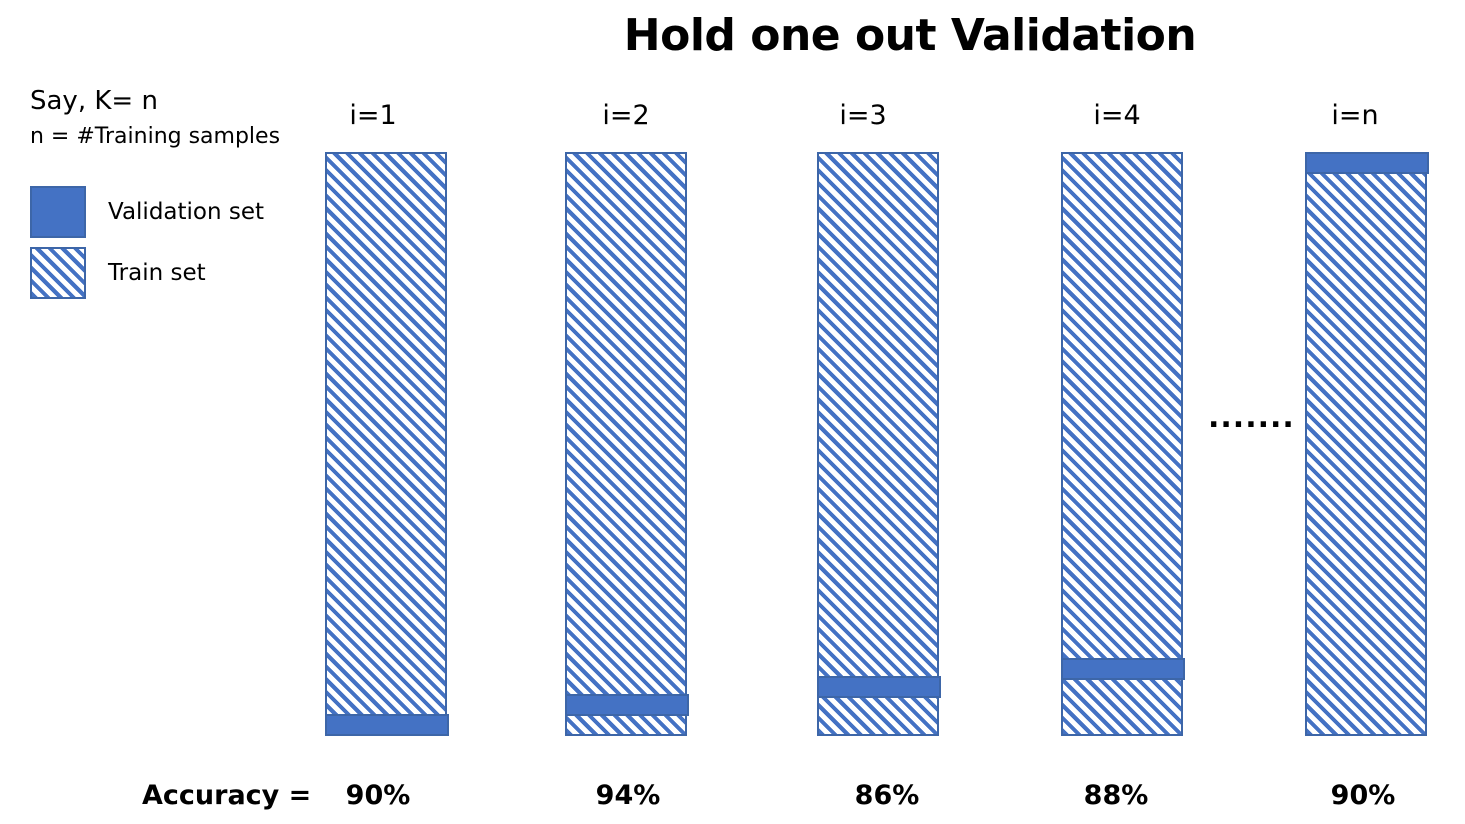  What do you see at coordinates (910, 35) in the screenshot?
I see `diagram-title: Hold one out Validation` at bounding box center [910, 35].